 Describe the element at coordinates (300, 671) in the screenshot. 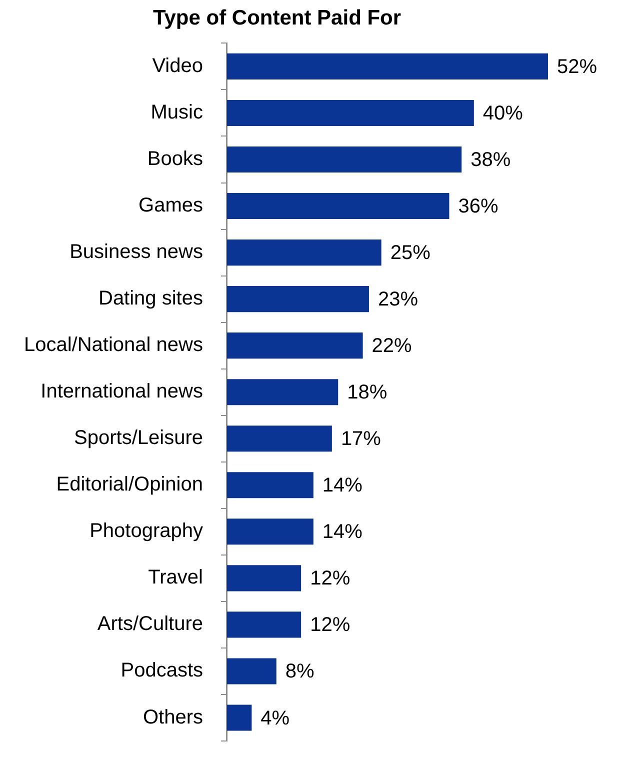

I see `data-label: 8%` at that location.